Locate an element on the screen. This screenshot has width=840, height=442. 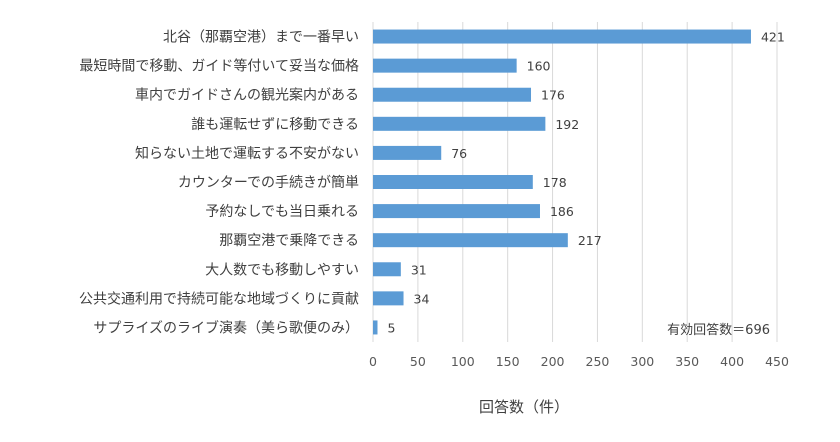
data-label: 76 is located at coordinates (459, 153).